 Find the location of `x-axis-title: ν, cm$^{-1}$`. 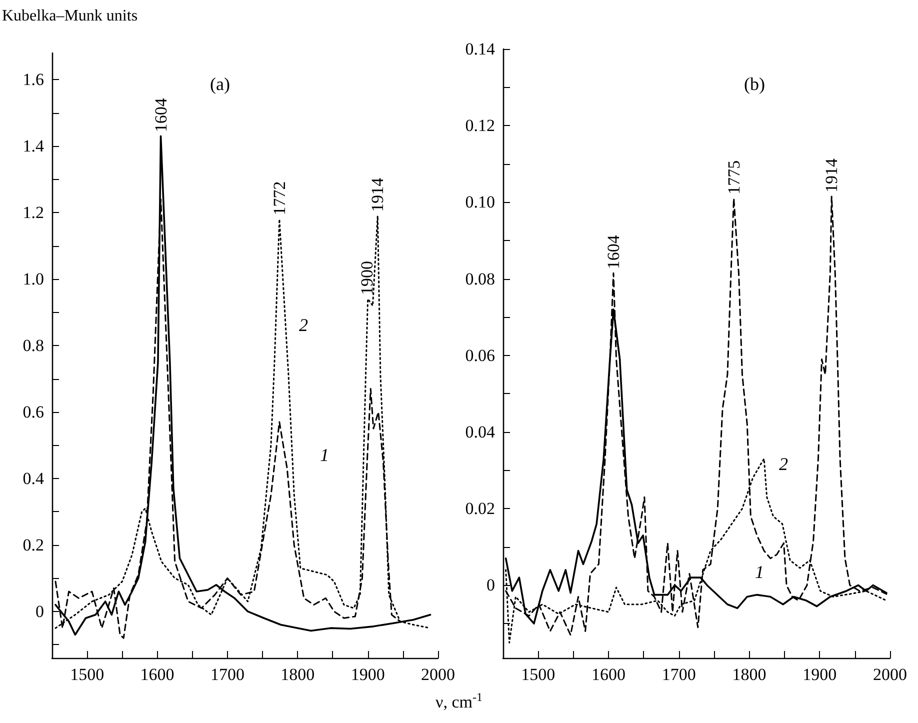

x-axis-title: ν, cm$^{-1}$ is located at coordinates (459, 701).